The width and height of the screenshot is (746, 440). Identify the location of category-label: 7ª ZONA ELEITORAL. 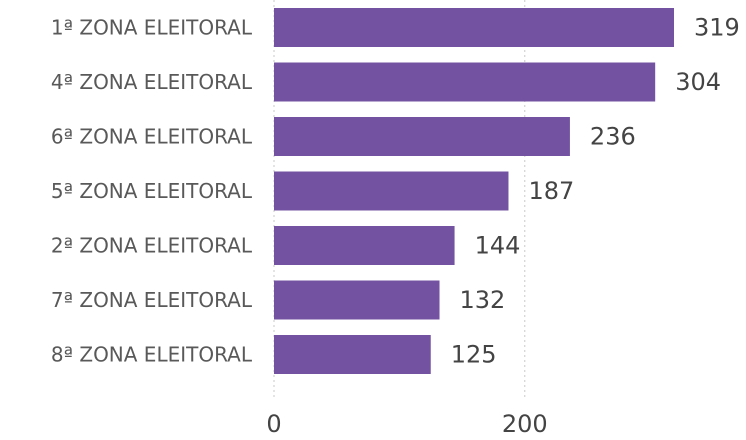
(152, 300).